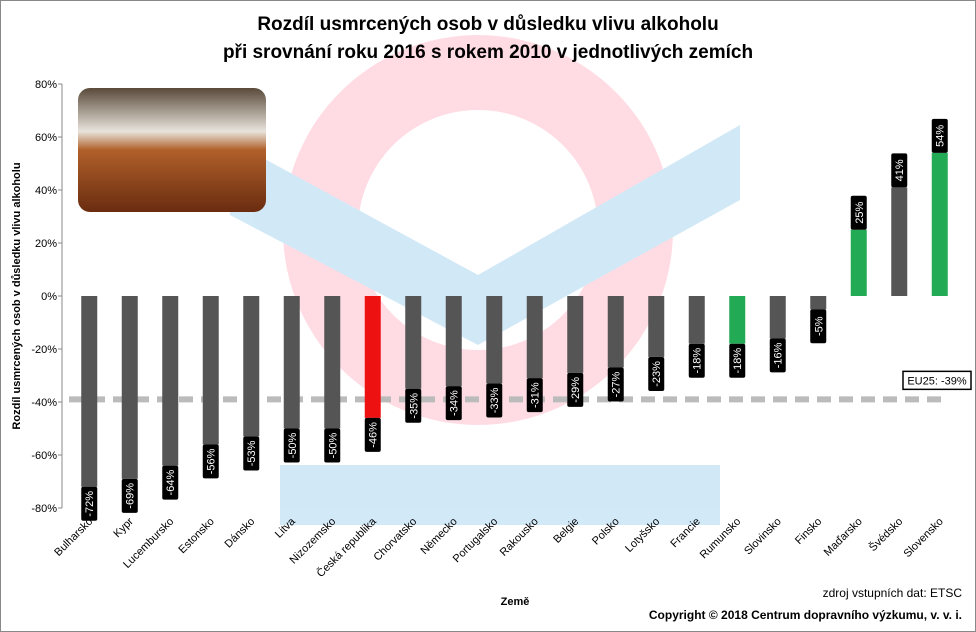  I want to click on value-label: -35%, so click(414, 406).